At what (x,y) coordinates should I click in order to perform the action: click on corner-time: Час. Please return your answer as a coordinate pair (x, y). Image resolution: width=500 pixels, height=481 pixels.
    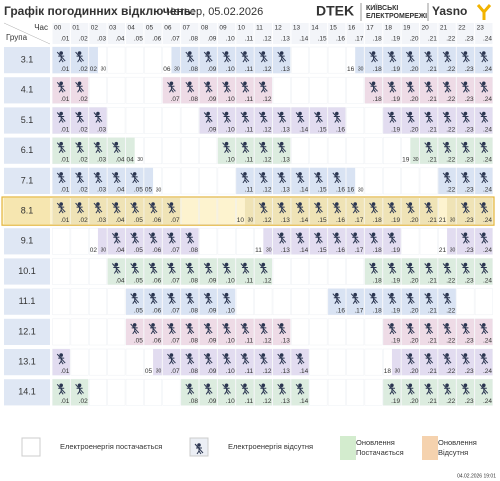
    Looking at the image, I should click on (41, 27).